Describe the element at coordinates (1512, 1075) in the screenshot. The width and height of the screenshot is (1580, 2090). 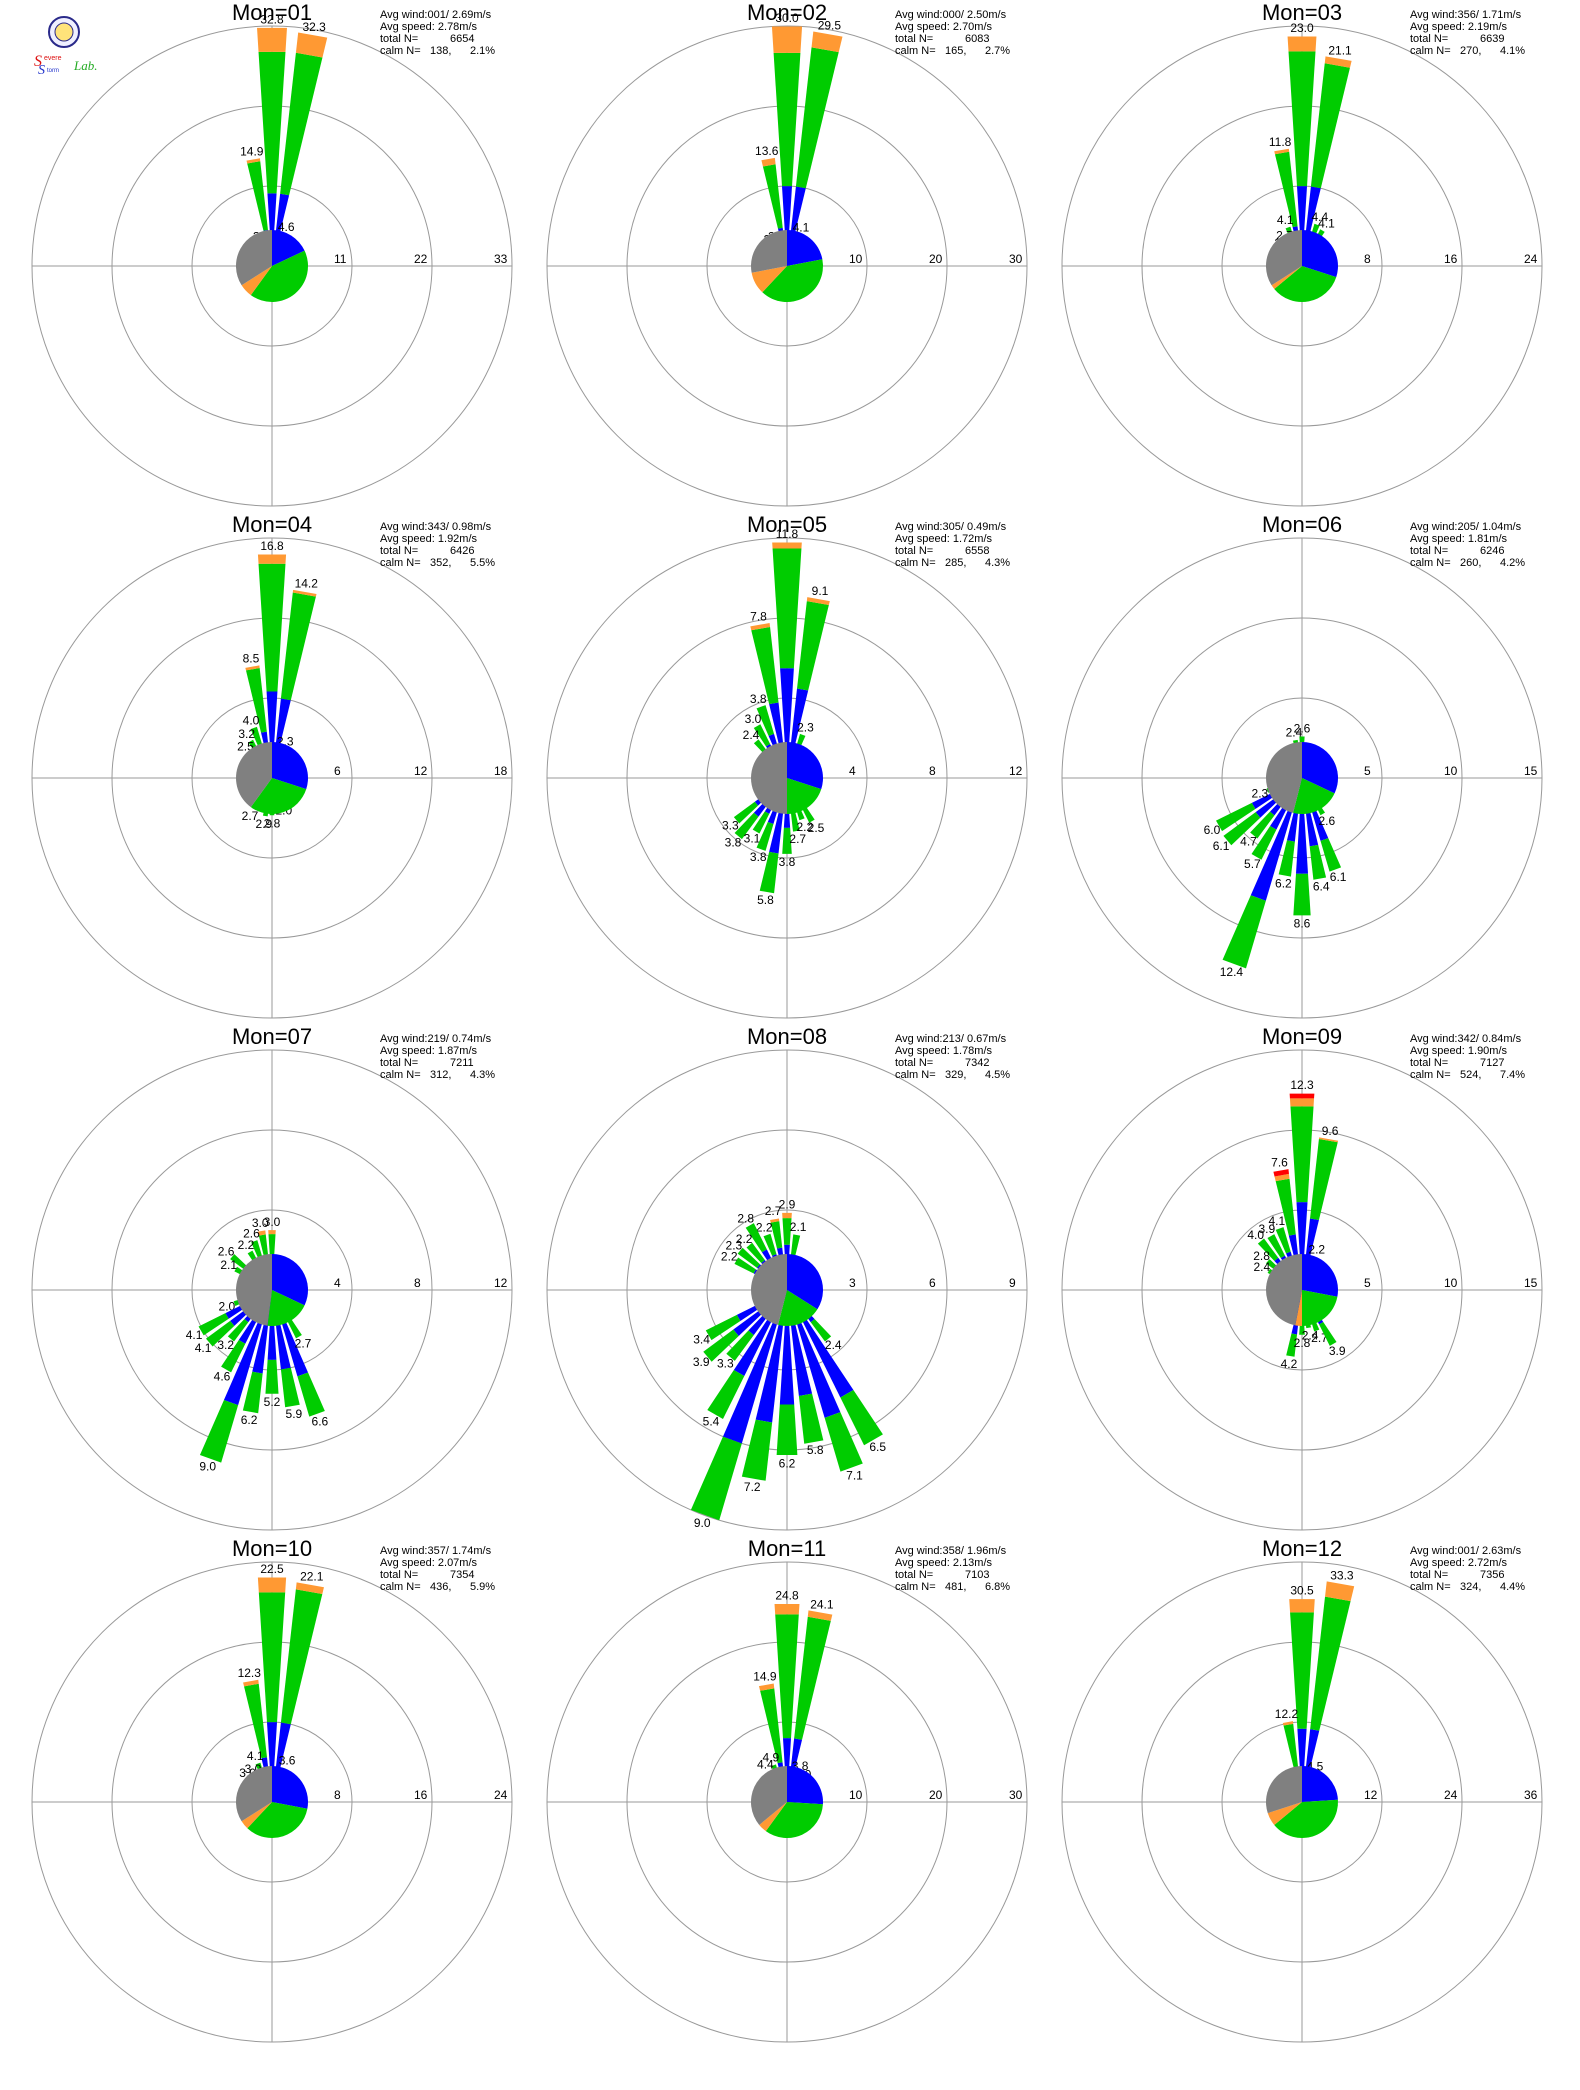
I see `stat-calm-pct: 7.4%` at that location.